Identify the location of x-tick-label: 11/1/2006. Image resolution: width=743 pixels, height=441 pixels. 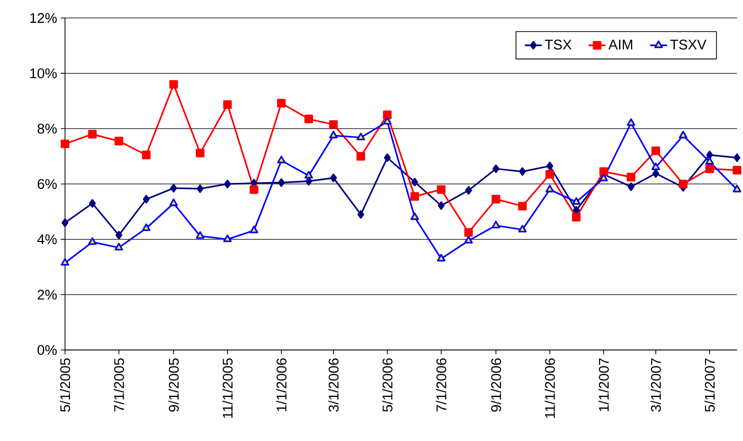
(549, 388).